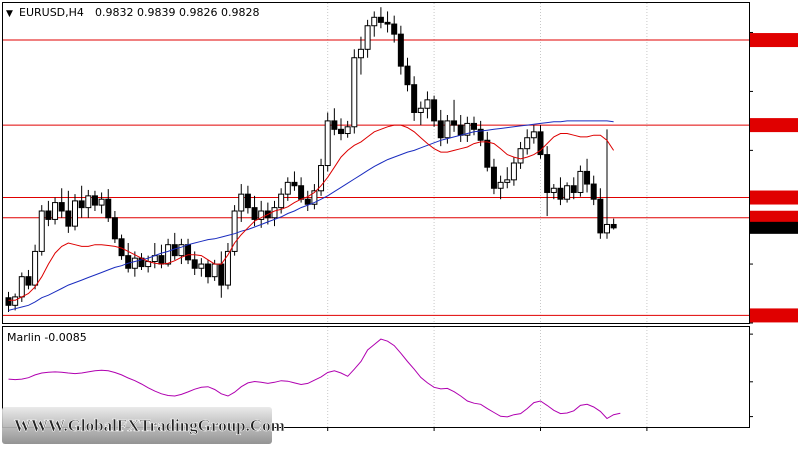 This screenshot has width=807, height=452. I want to click on watermark-logo: WWW.GlobalFXTradingGroup.Com, so click(143, 425).